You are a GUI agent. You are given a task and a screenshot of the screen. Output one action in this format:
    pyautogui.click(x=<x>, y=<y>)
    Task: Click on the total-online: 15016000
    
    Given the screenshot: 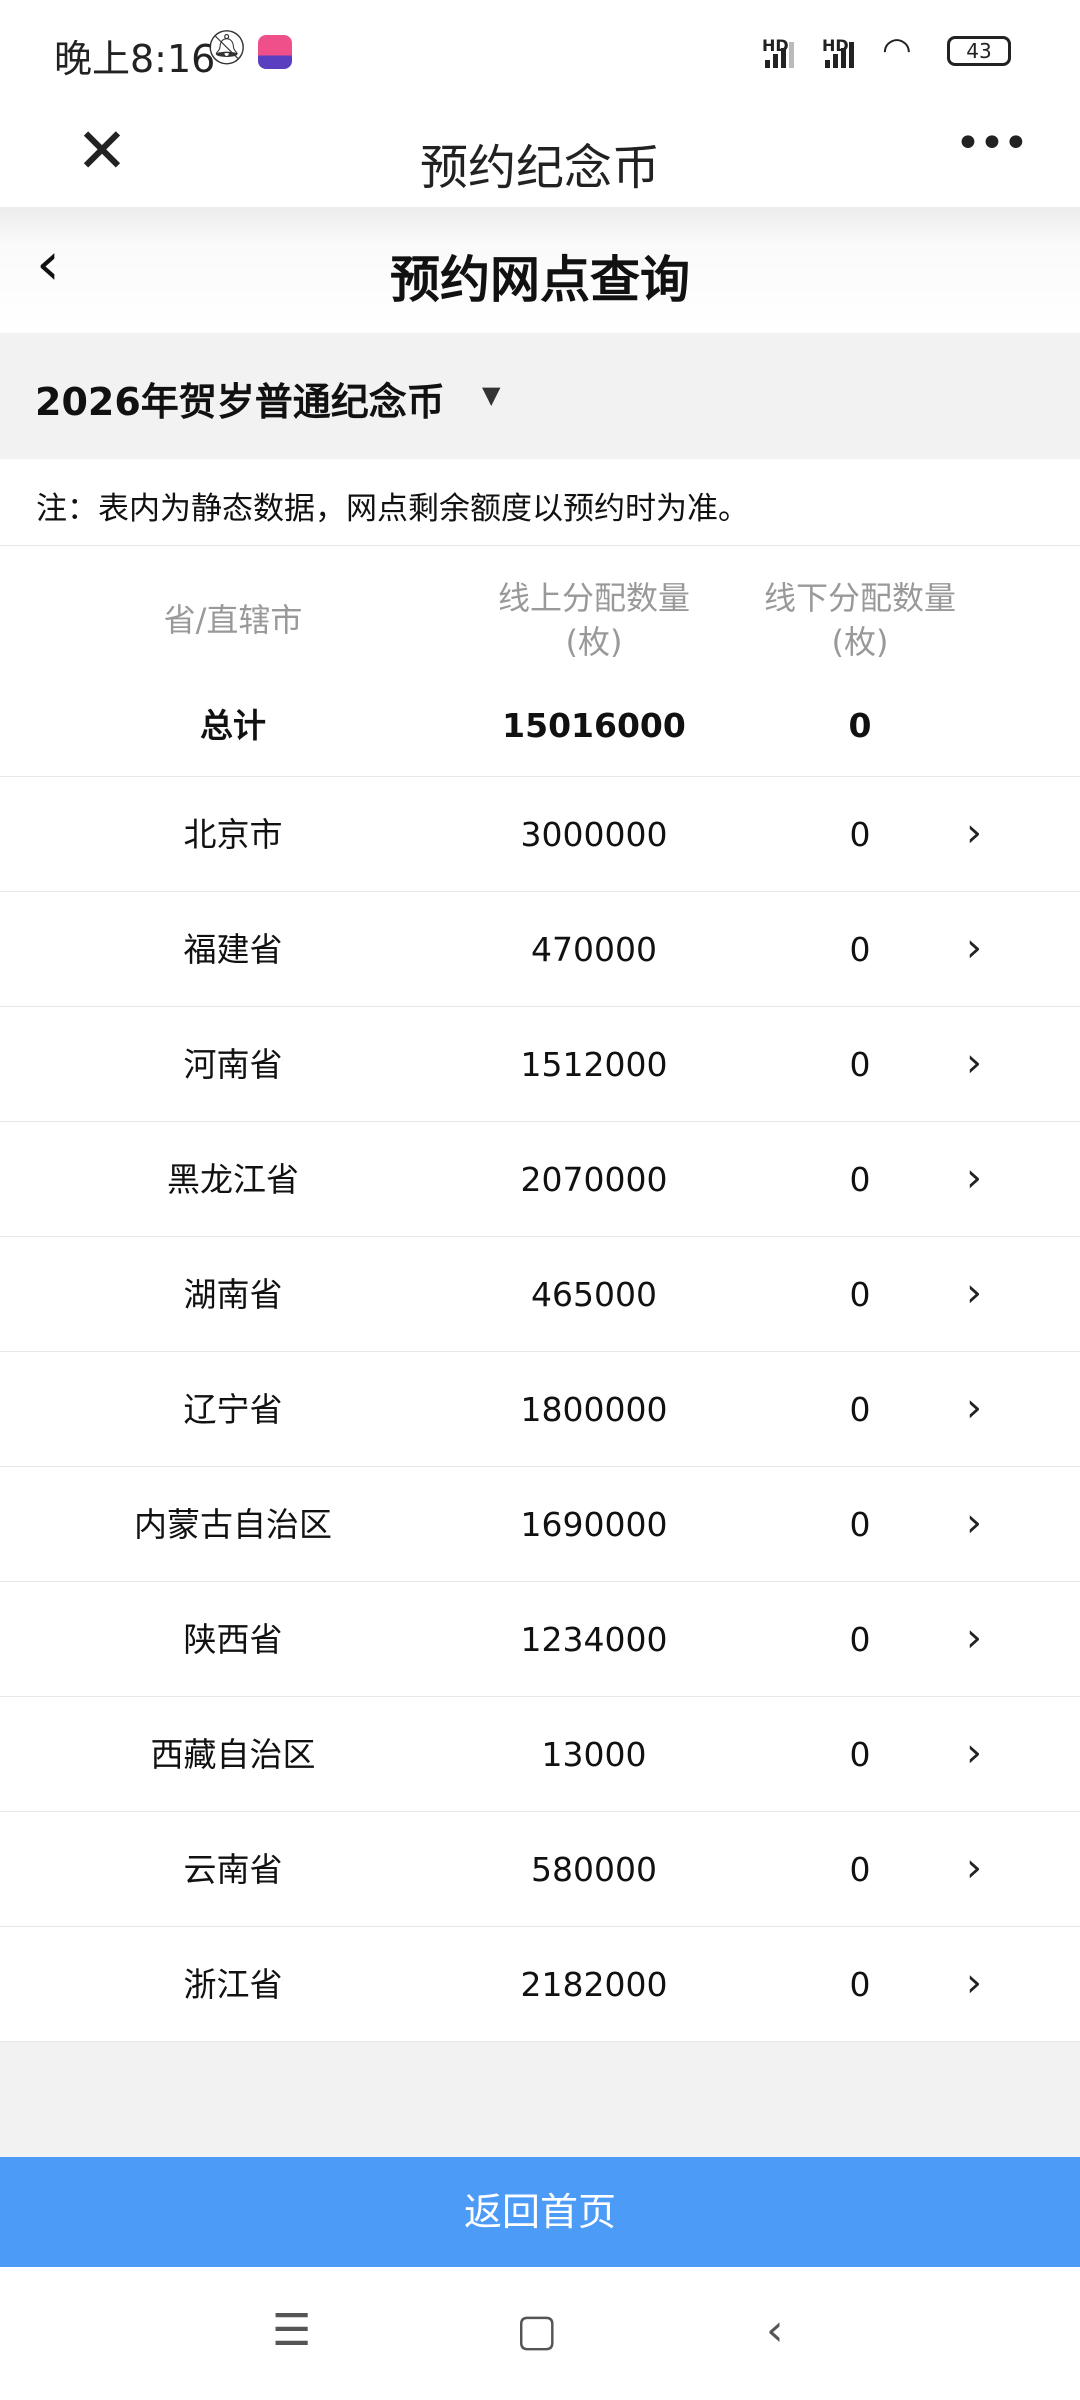 What is the action you would take?
    pyautogui.click(x=594, y=725)
    